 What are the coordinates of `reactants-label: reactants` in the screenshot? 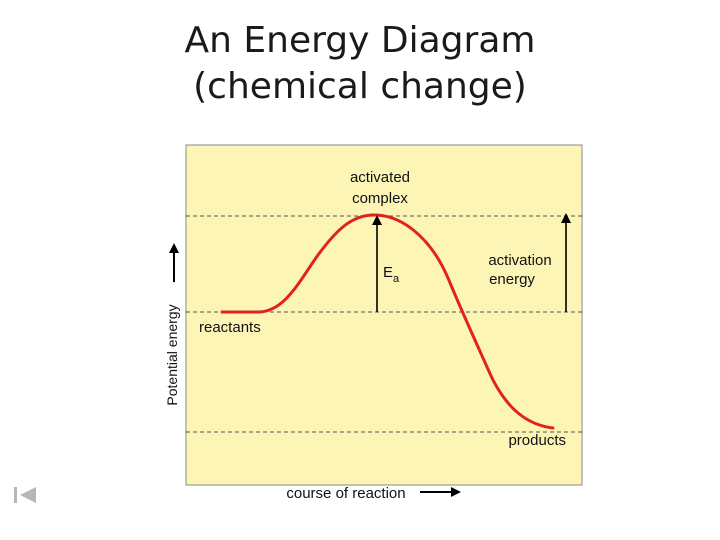 It's located at (230, 327).